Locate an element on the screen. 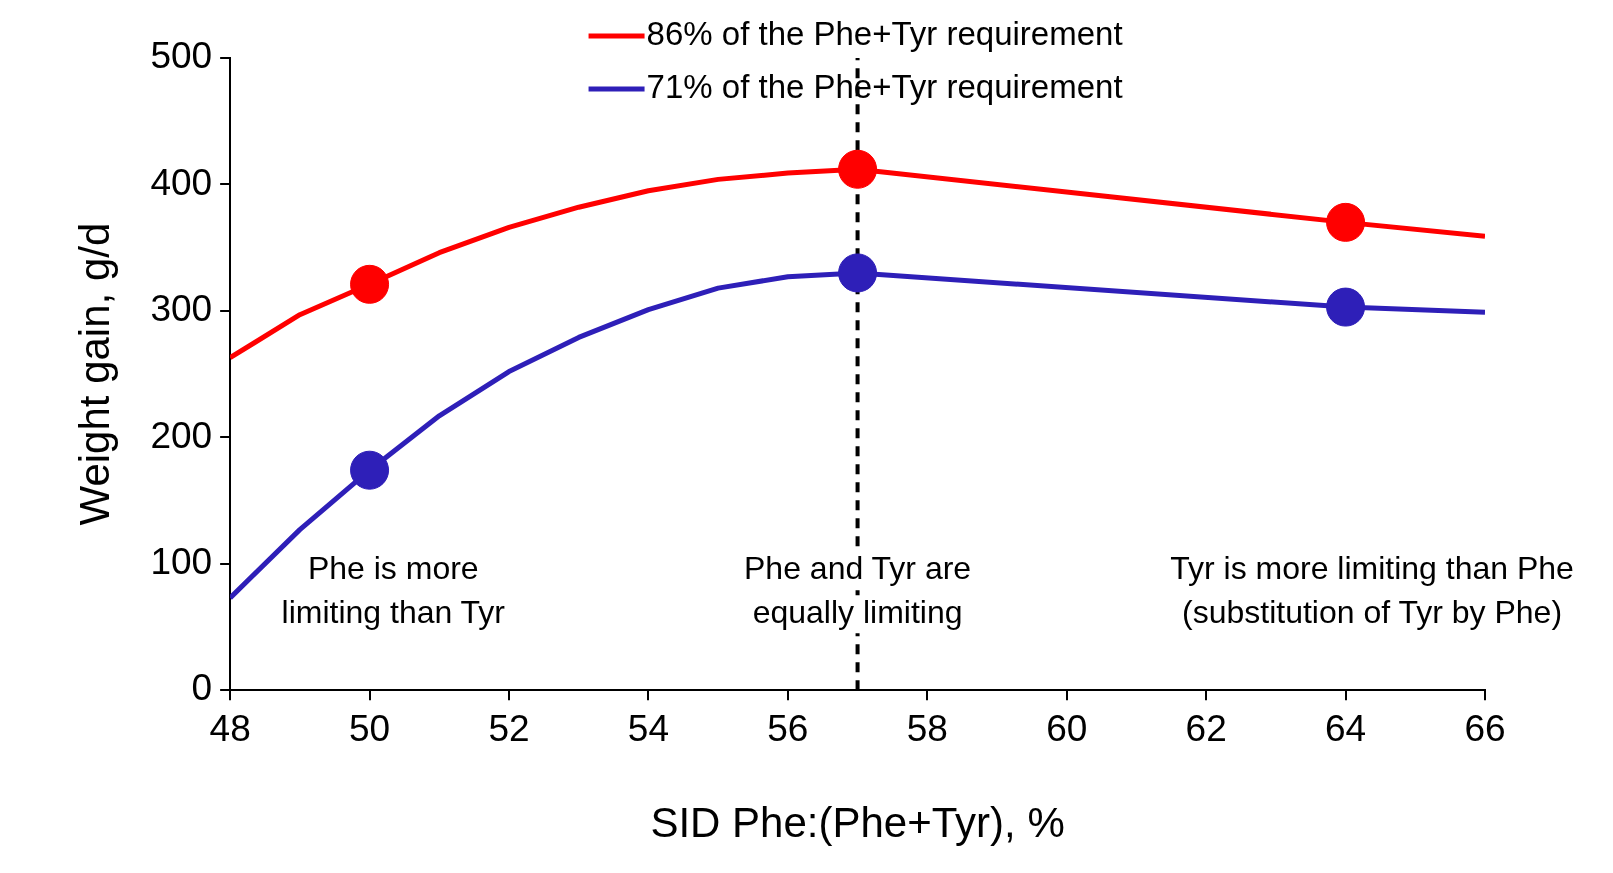 Image resolution: width=1613 pixels, height=873 pixels. annotation: Phe and Tyr are equally limiting is located at coordinates (858, 590).